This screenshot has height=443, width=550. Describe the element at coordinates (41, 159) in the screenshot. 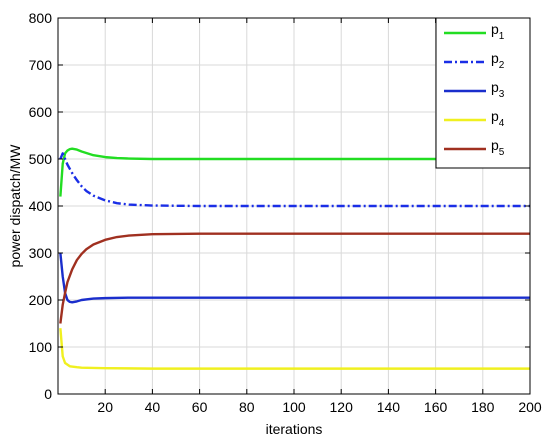

I see `y-tick-label: 500` at that location.